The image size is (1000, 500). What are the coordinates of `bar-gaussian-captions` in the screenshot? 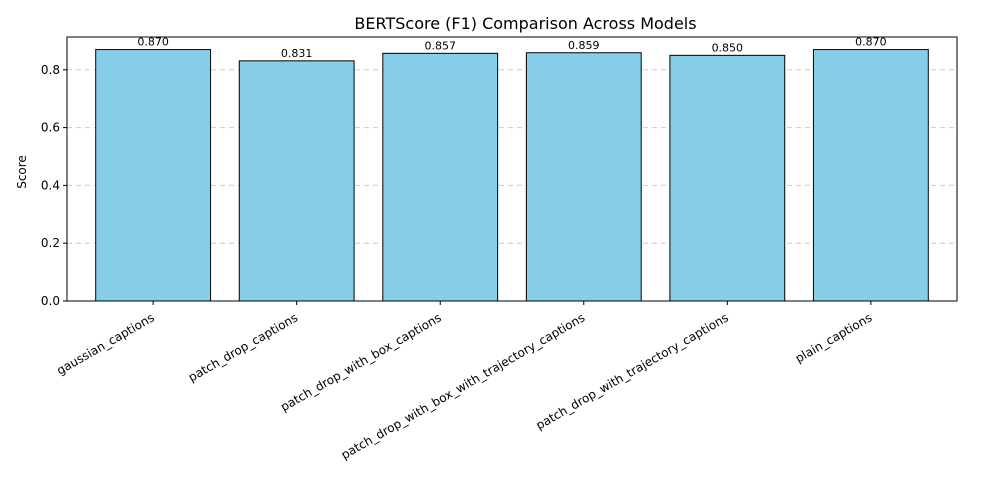 It's located at (153, 175).